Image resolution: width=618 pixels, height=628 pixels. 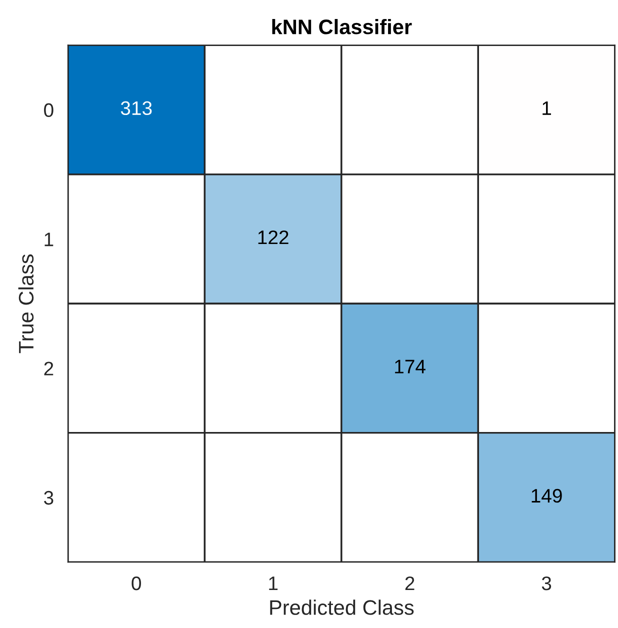 What do you see at coordinates (49, 369) in the screenshot?
I see `y-tick-label: 2` at bounding box center [49, 369].